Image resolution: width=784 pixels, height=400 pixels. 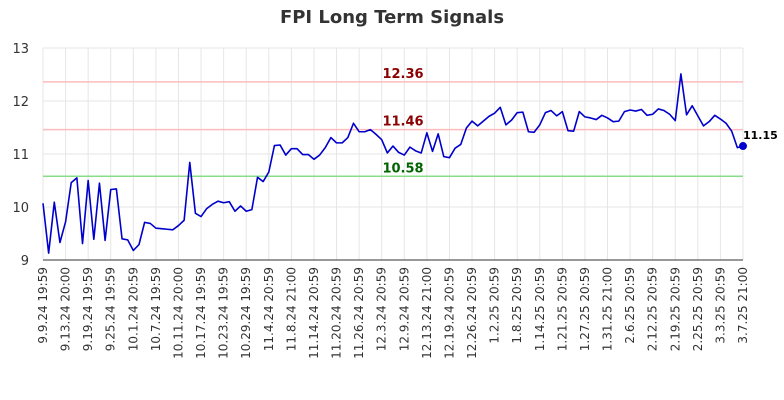 I want to click on level-label-upper: 12.36, so click(x=402, y=74).